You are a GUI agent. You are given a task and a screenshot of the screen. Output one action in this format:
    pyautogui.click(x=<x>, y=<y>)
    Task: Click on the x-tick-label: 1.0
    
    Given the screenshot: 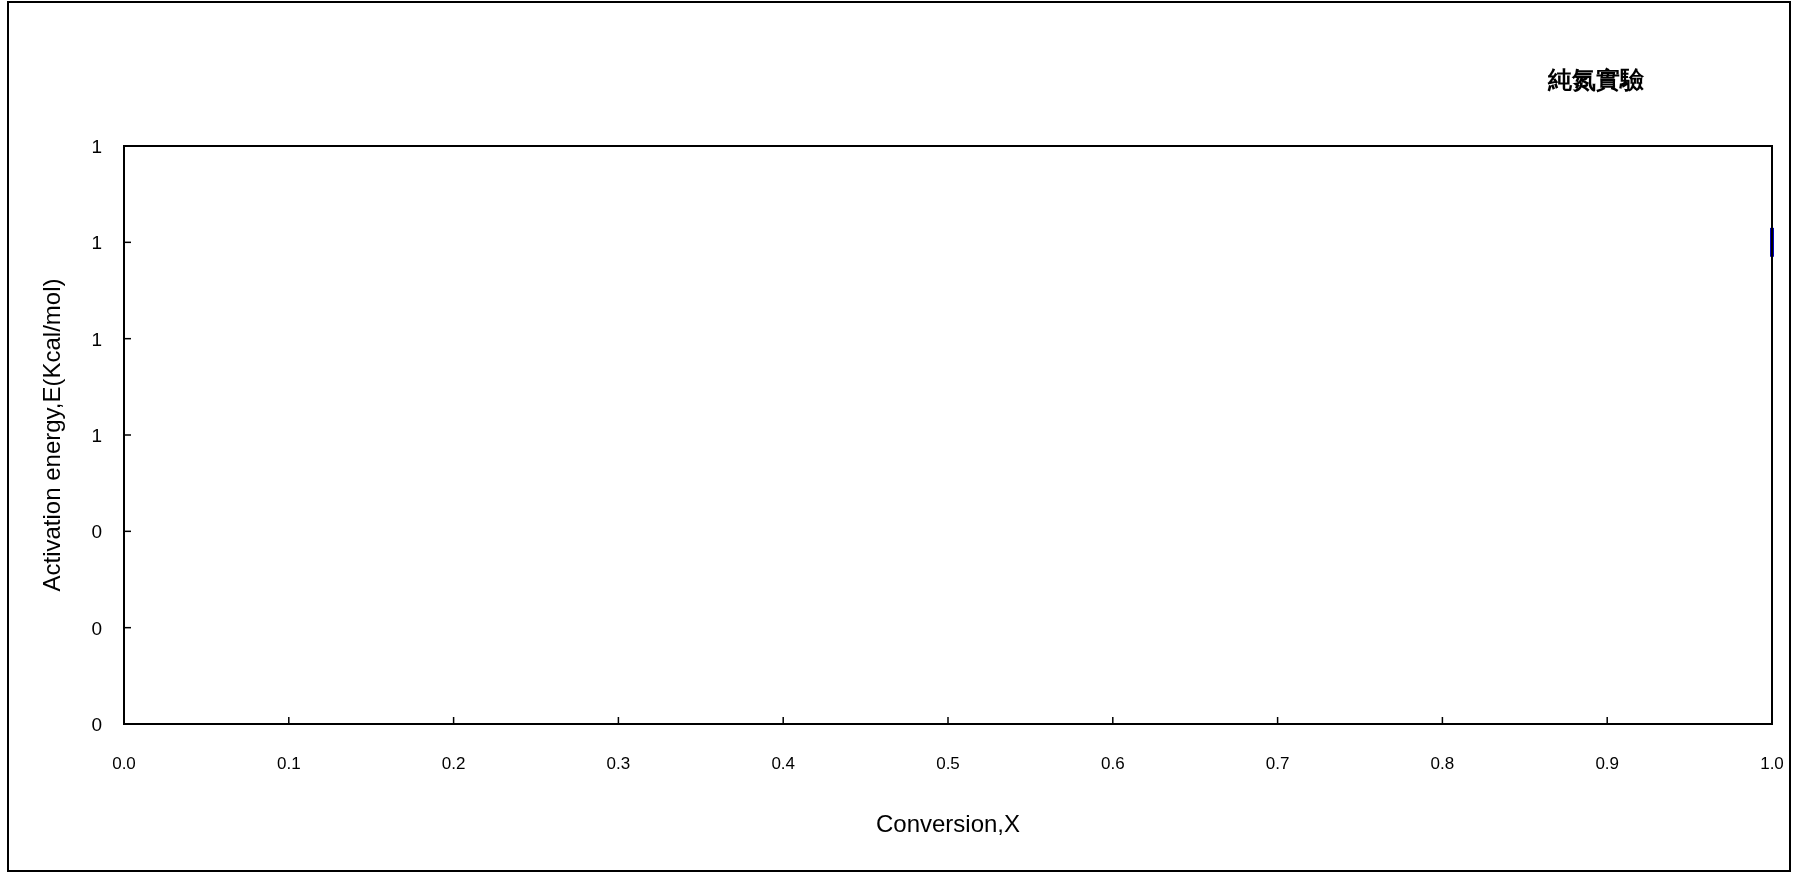 What is the action you would take?
    pyautogui.click(x=1772, y=763)
    